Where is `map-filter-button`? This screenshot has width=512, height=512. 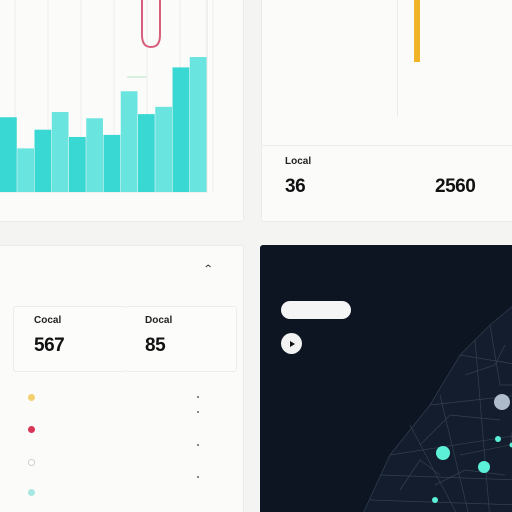
map-filter-button is located at coordinates (316, 310).